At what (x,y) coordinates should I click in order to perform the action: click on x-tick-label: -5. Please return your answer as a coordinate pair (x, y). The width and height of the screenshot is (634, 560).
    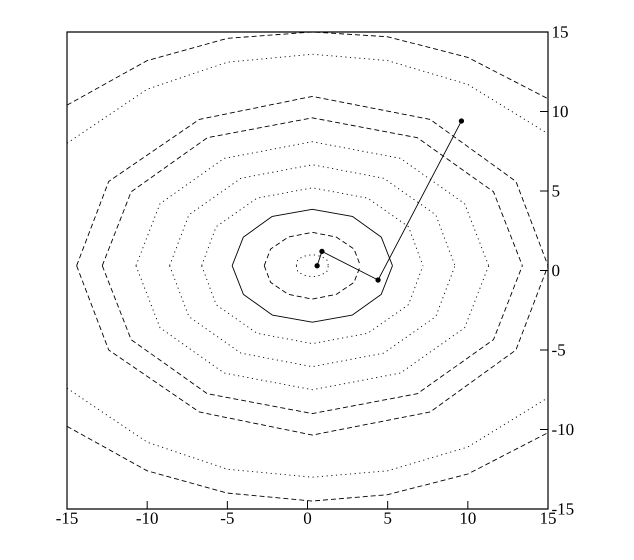
    Looking at the image, I should click on (227, 518).